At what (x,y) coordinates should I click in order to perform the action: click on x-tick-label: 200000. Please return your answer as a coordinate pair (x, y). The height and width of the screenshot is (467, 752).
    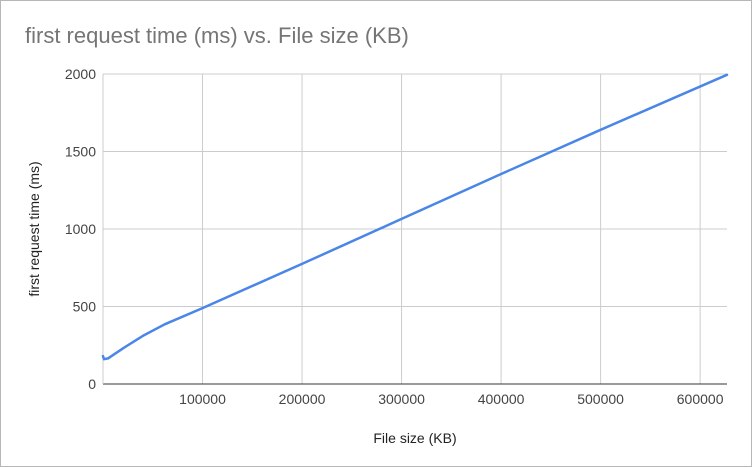
    Looking at the image, I should click on (302, 399).